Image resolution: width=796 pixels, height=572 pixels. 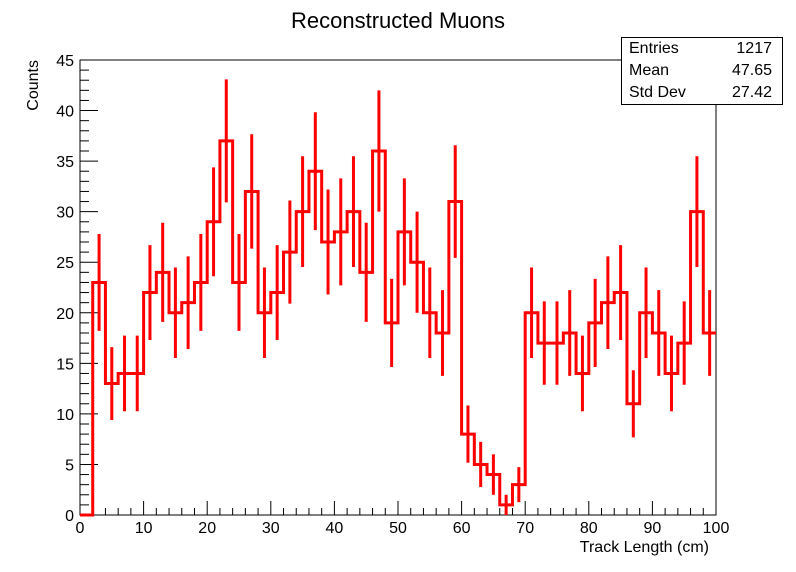 I want to click on stats-label: Mean, so click(x=649, y=70).